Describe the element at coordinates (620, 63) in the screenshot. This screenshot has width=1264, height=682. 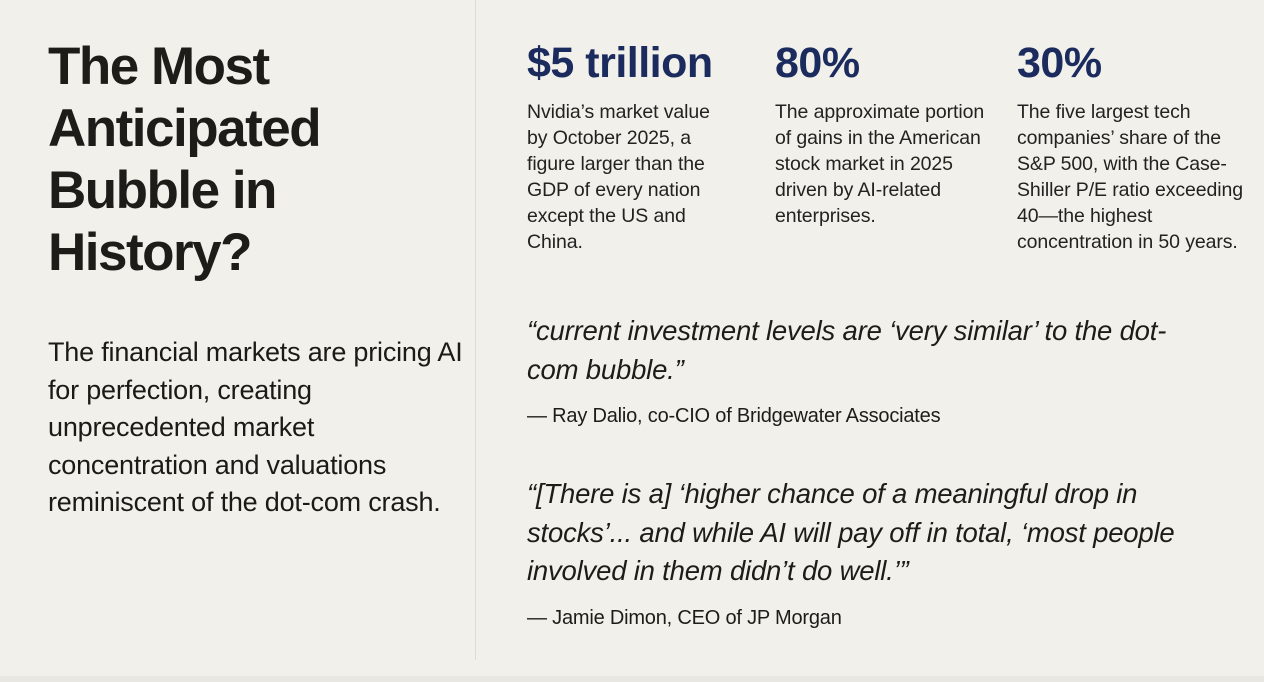
I see `stat-value: $5 trillion` at that location.